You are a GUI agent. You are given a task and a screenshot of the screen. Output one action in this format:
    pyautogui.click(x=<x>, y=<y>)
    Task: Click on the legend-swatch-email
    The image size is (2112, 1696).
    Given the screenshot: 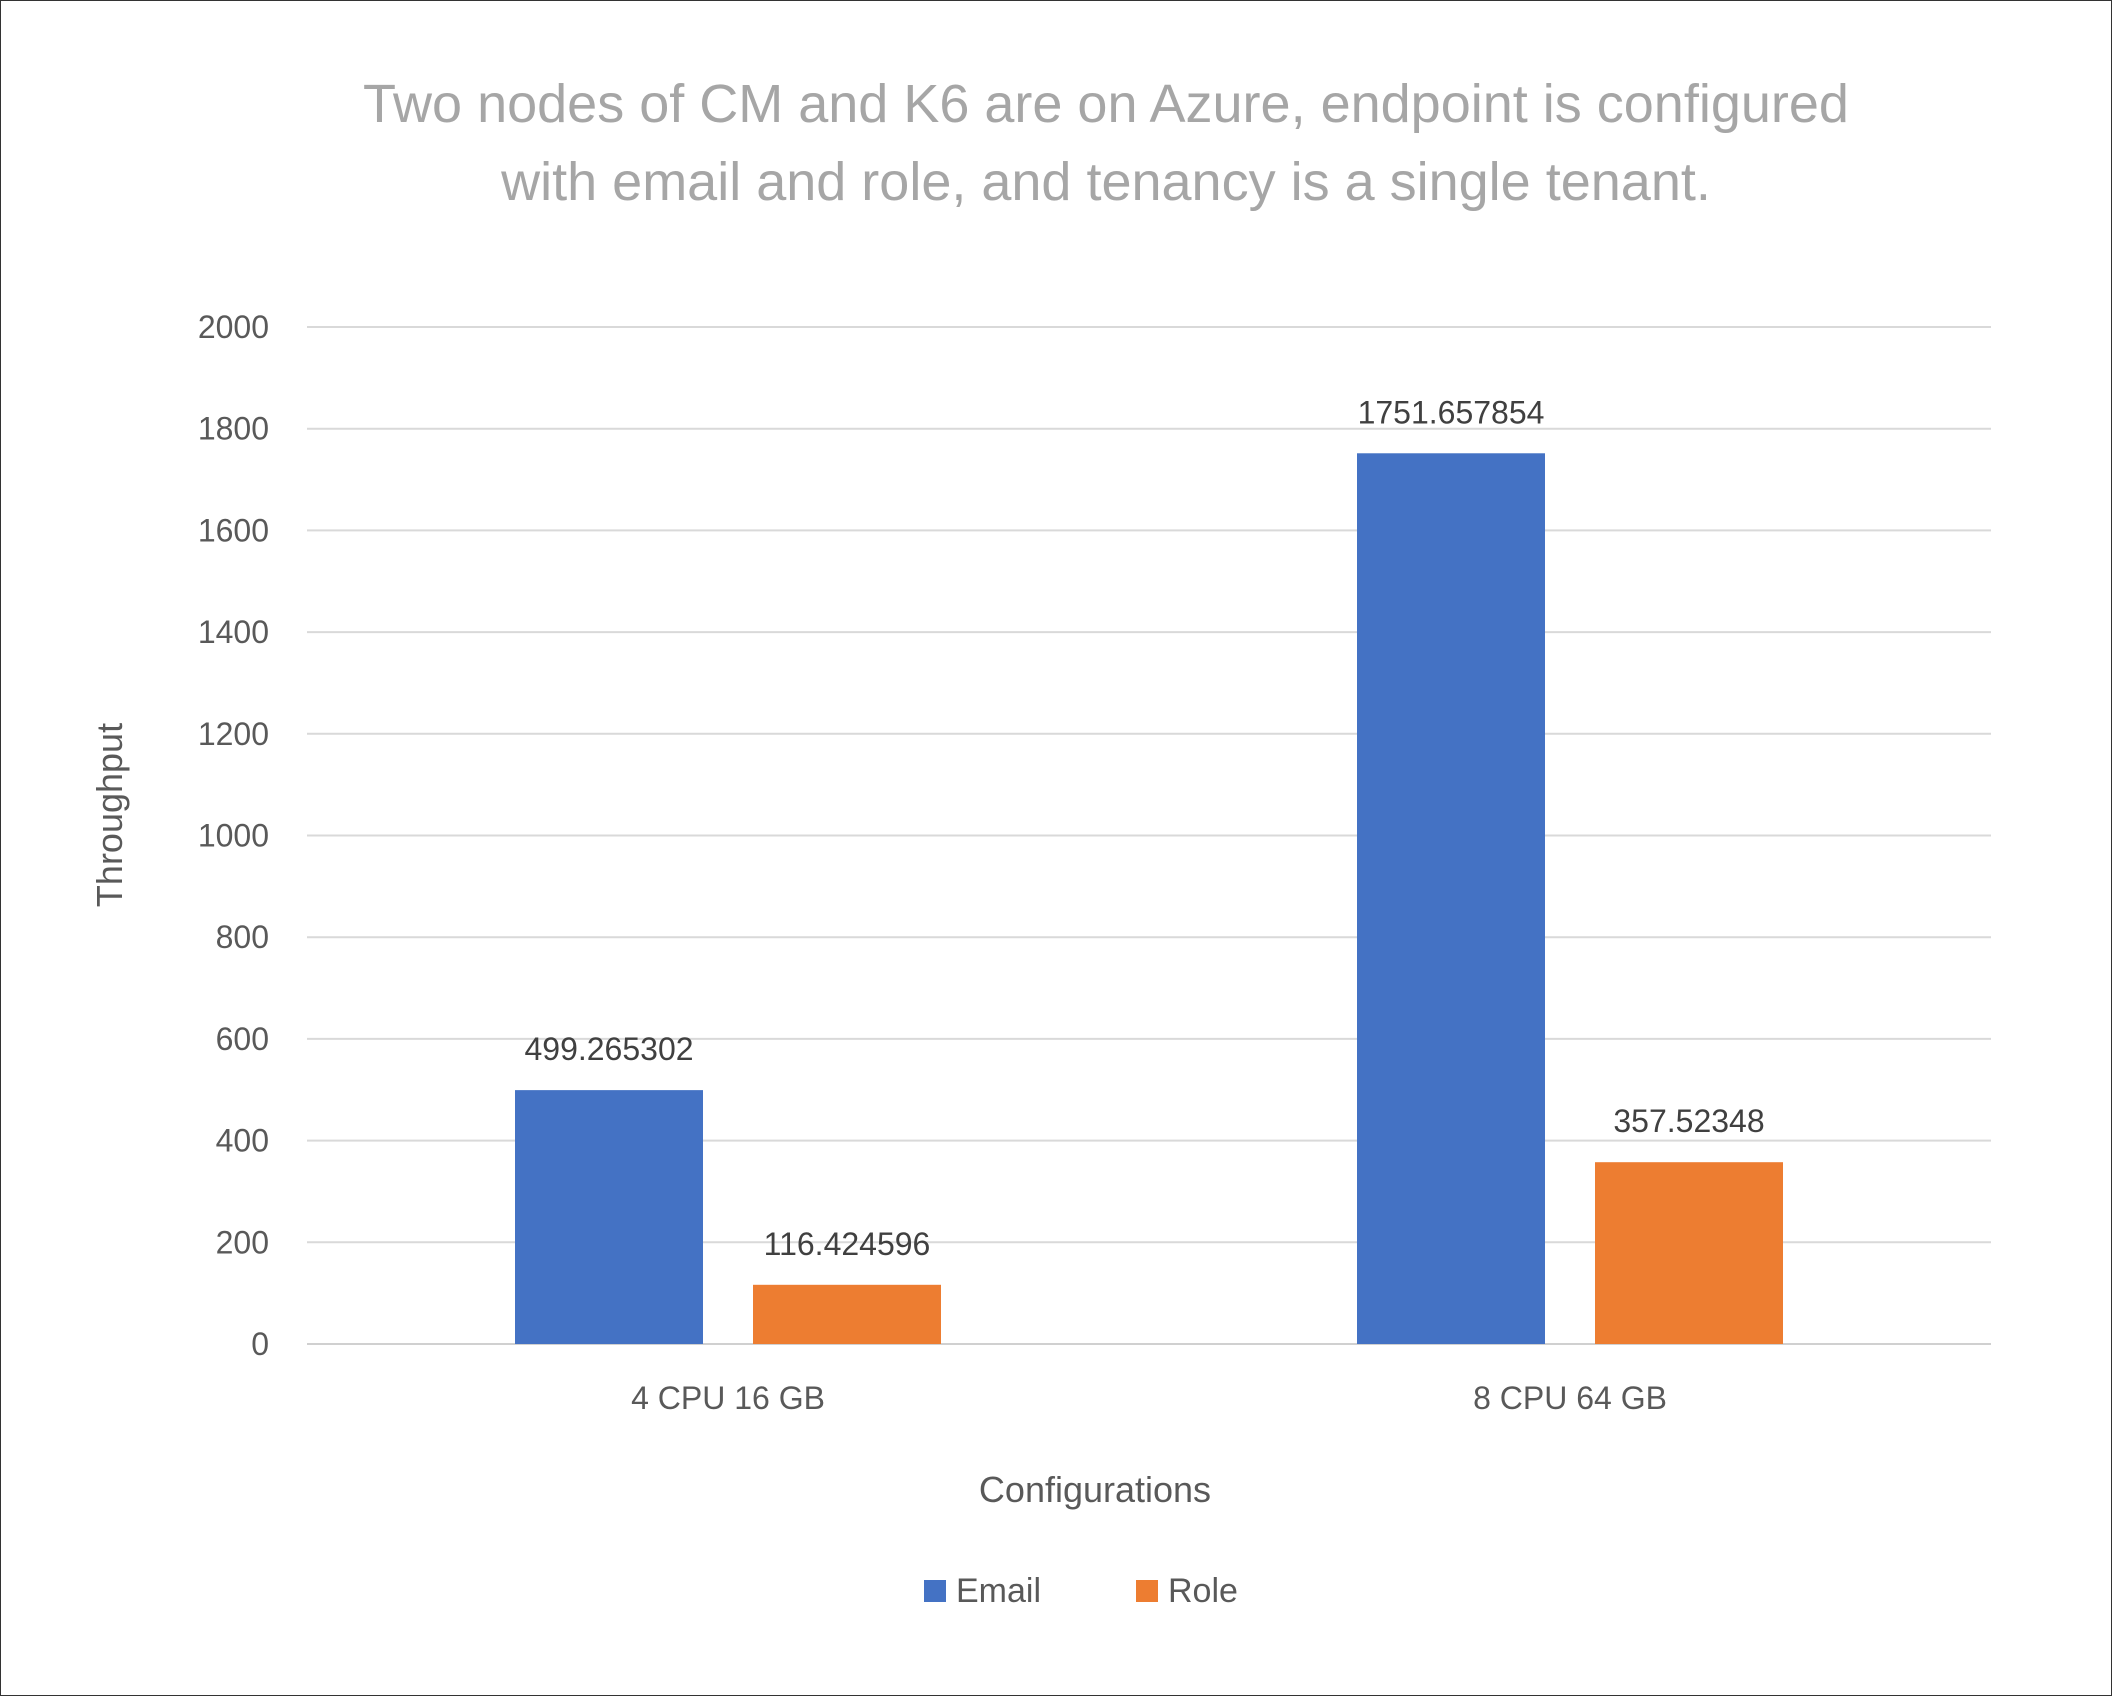 What is the action you would take?
    pyautogui.click(x=935, y=1591)
    